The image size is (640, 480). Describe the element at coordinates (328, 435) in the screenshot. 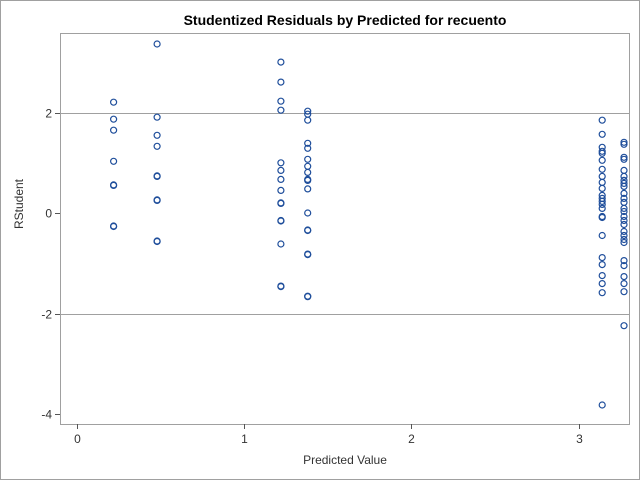

I see `x-axis-ticks: 0 1 2 3` at that location.